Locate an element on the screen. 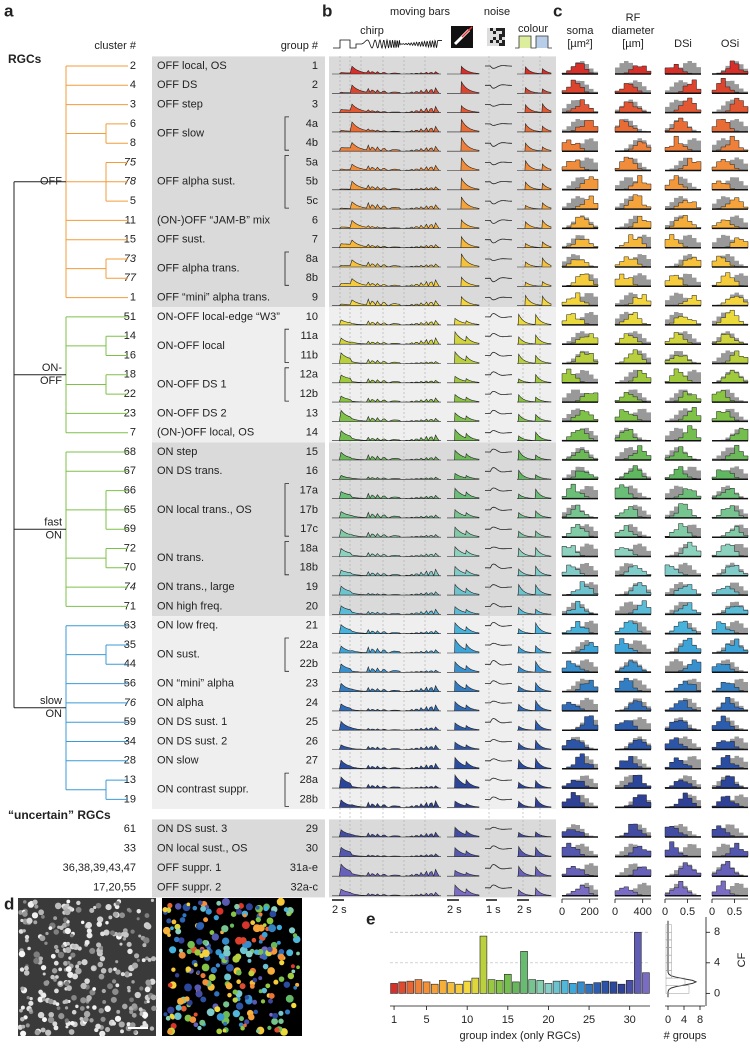 The width and height of the screenshot is (750, 1050). x-tick-label: 0 is located at coordinates (562, 912).